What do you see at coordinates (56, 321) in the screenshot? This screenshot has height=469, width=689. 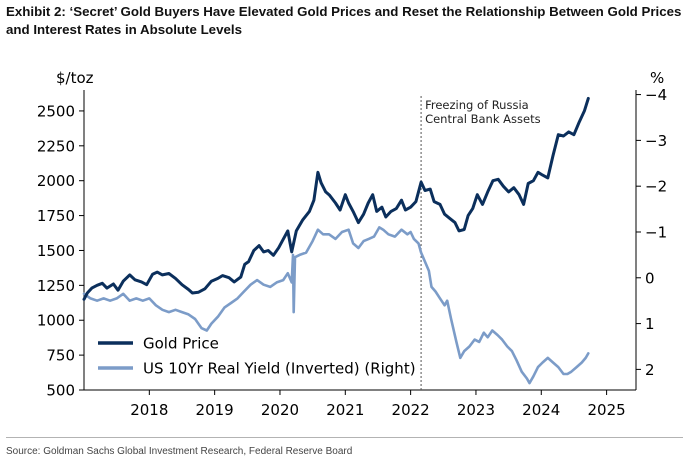 I see `y-left-tick-label: 1000` at bounding box center [56, 321].